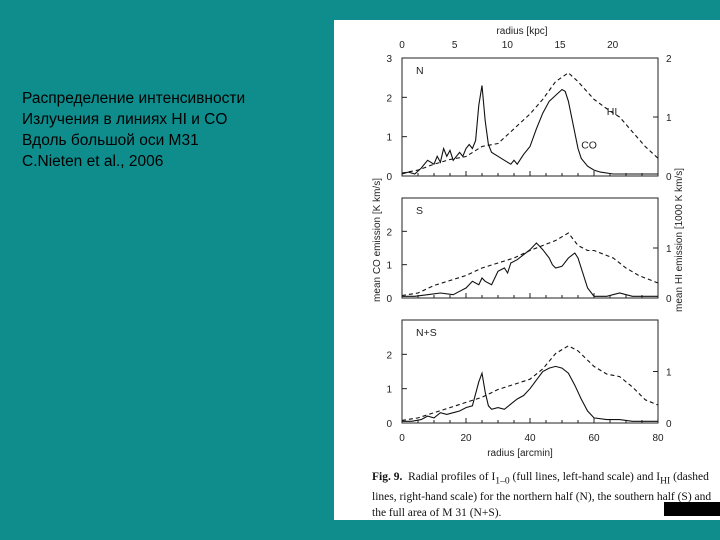 Image resolution: width=720 pixels, height=540 pixels. What do you see at coordinates (669, 373) in the screenshot?
I see `y2-tick-label-N+S-1: 1` at bounding box center [669, 373].